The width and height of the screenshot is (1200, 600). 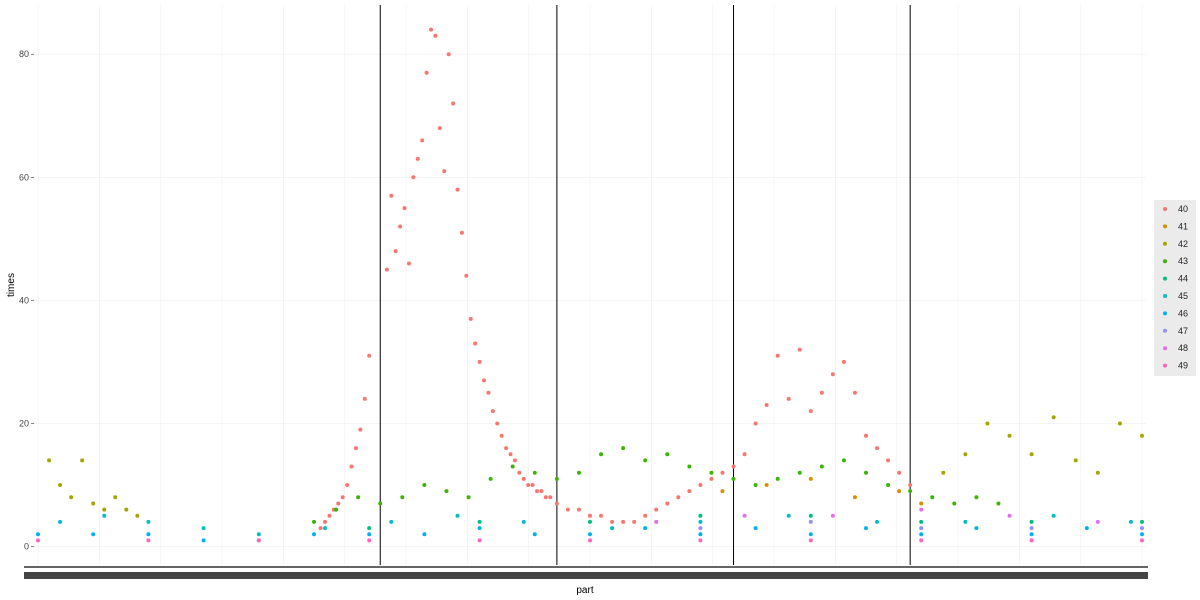 What do you see at coordinates (1183, 366) in the screenshot?
I see `legend-label-49: 49` at bounding box center [1183, 366].